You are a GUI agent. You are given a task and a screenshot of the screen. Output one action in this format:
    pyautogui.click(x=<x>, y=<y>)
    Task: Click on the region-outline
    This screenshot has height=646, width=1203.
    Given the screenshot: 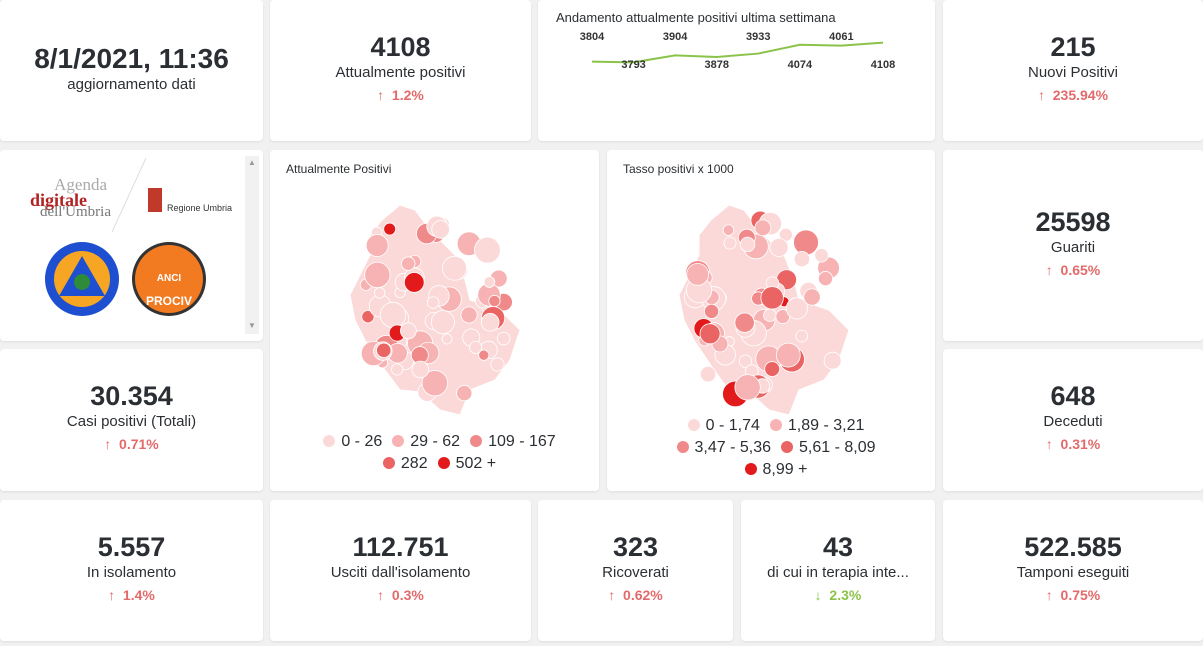 What is the action you would take?
    pyautogui.click(x=435, y=310)
    